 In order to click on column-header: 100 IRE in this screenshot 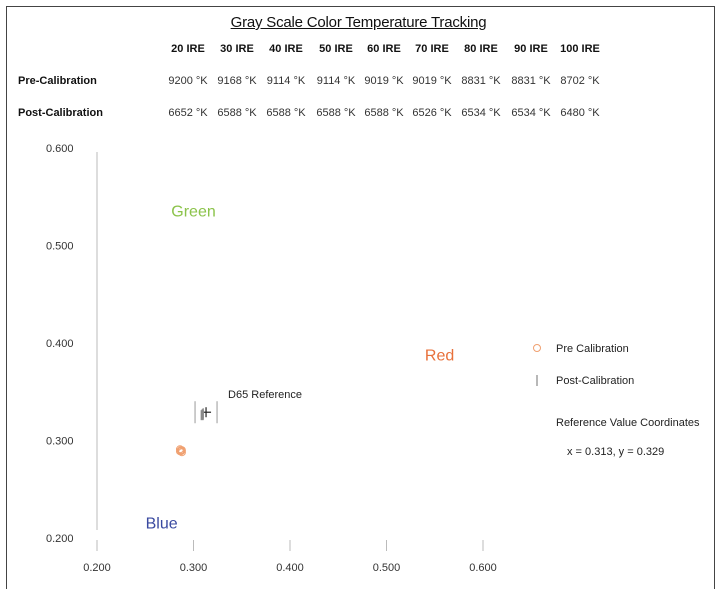, I will do `click(580, 49)`.